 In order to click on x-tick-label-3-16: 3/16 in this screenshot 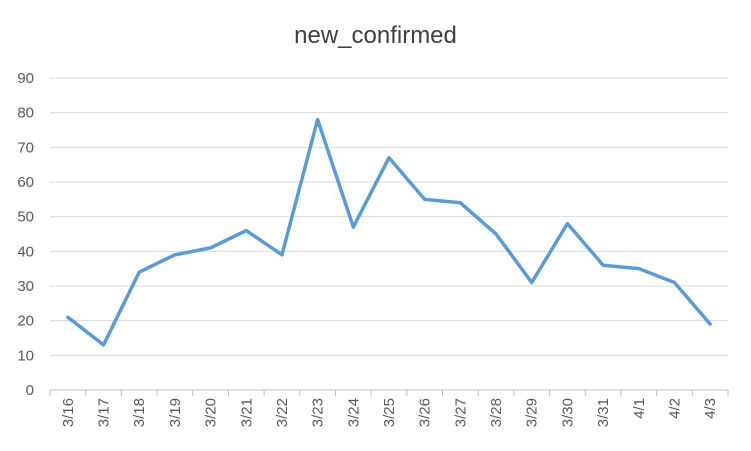, I will do `click(68, 412)`.